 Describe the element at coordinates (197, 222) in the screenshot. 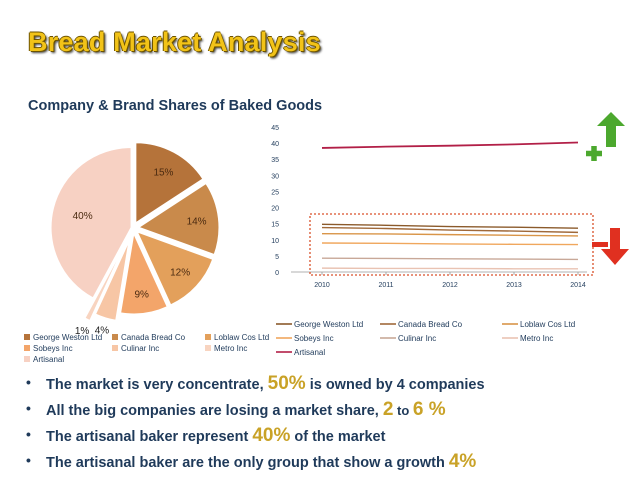

I see `pie-data-label: 14%` at that location.